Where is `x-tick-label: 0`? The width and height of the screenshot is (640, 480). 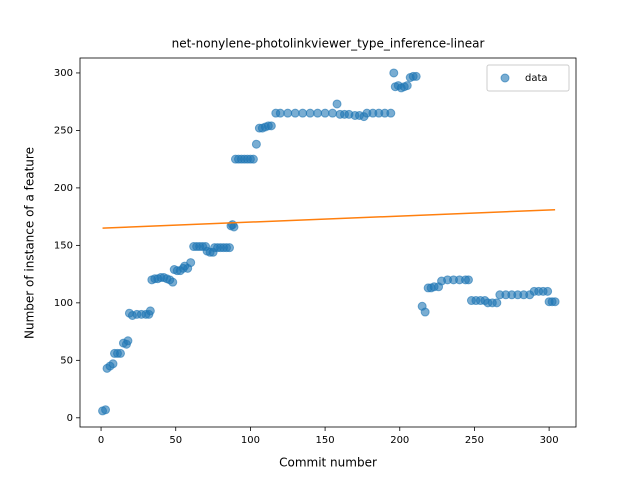 x-tick-label: 0 is located at coordinates (101, 440).